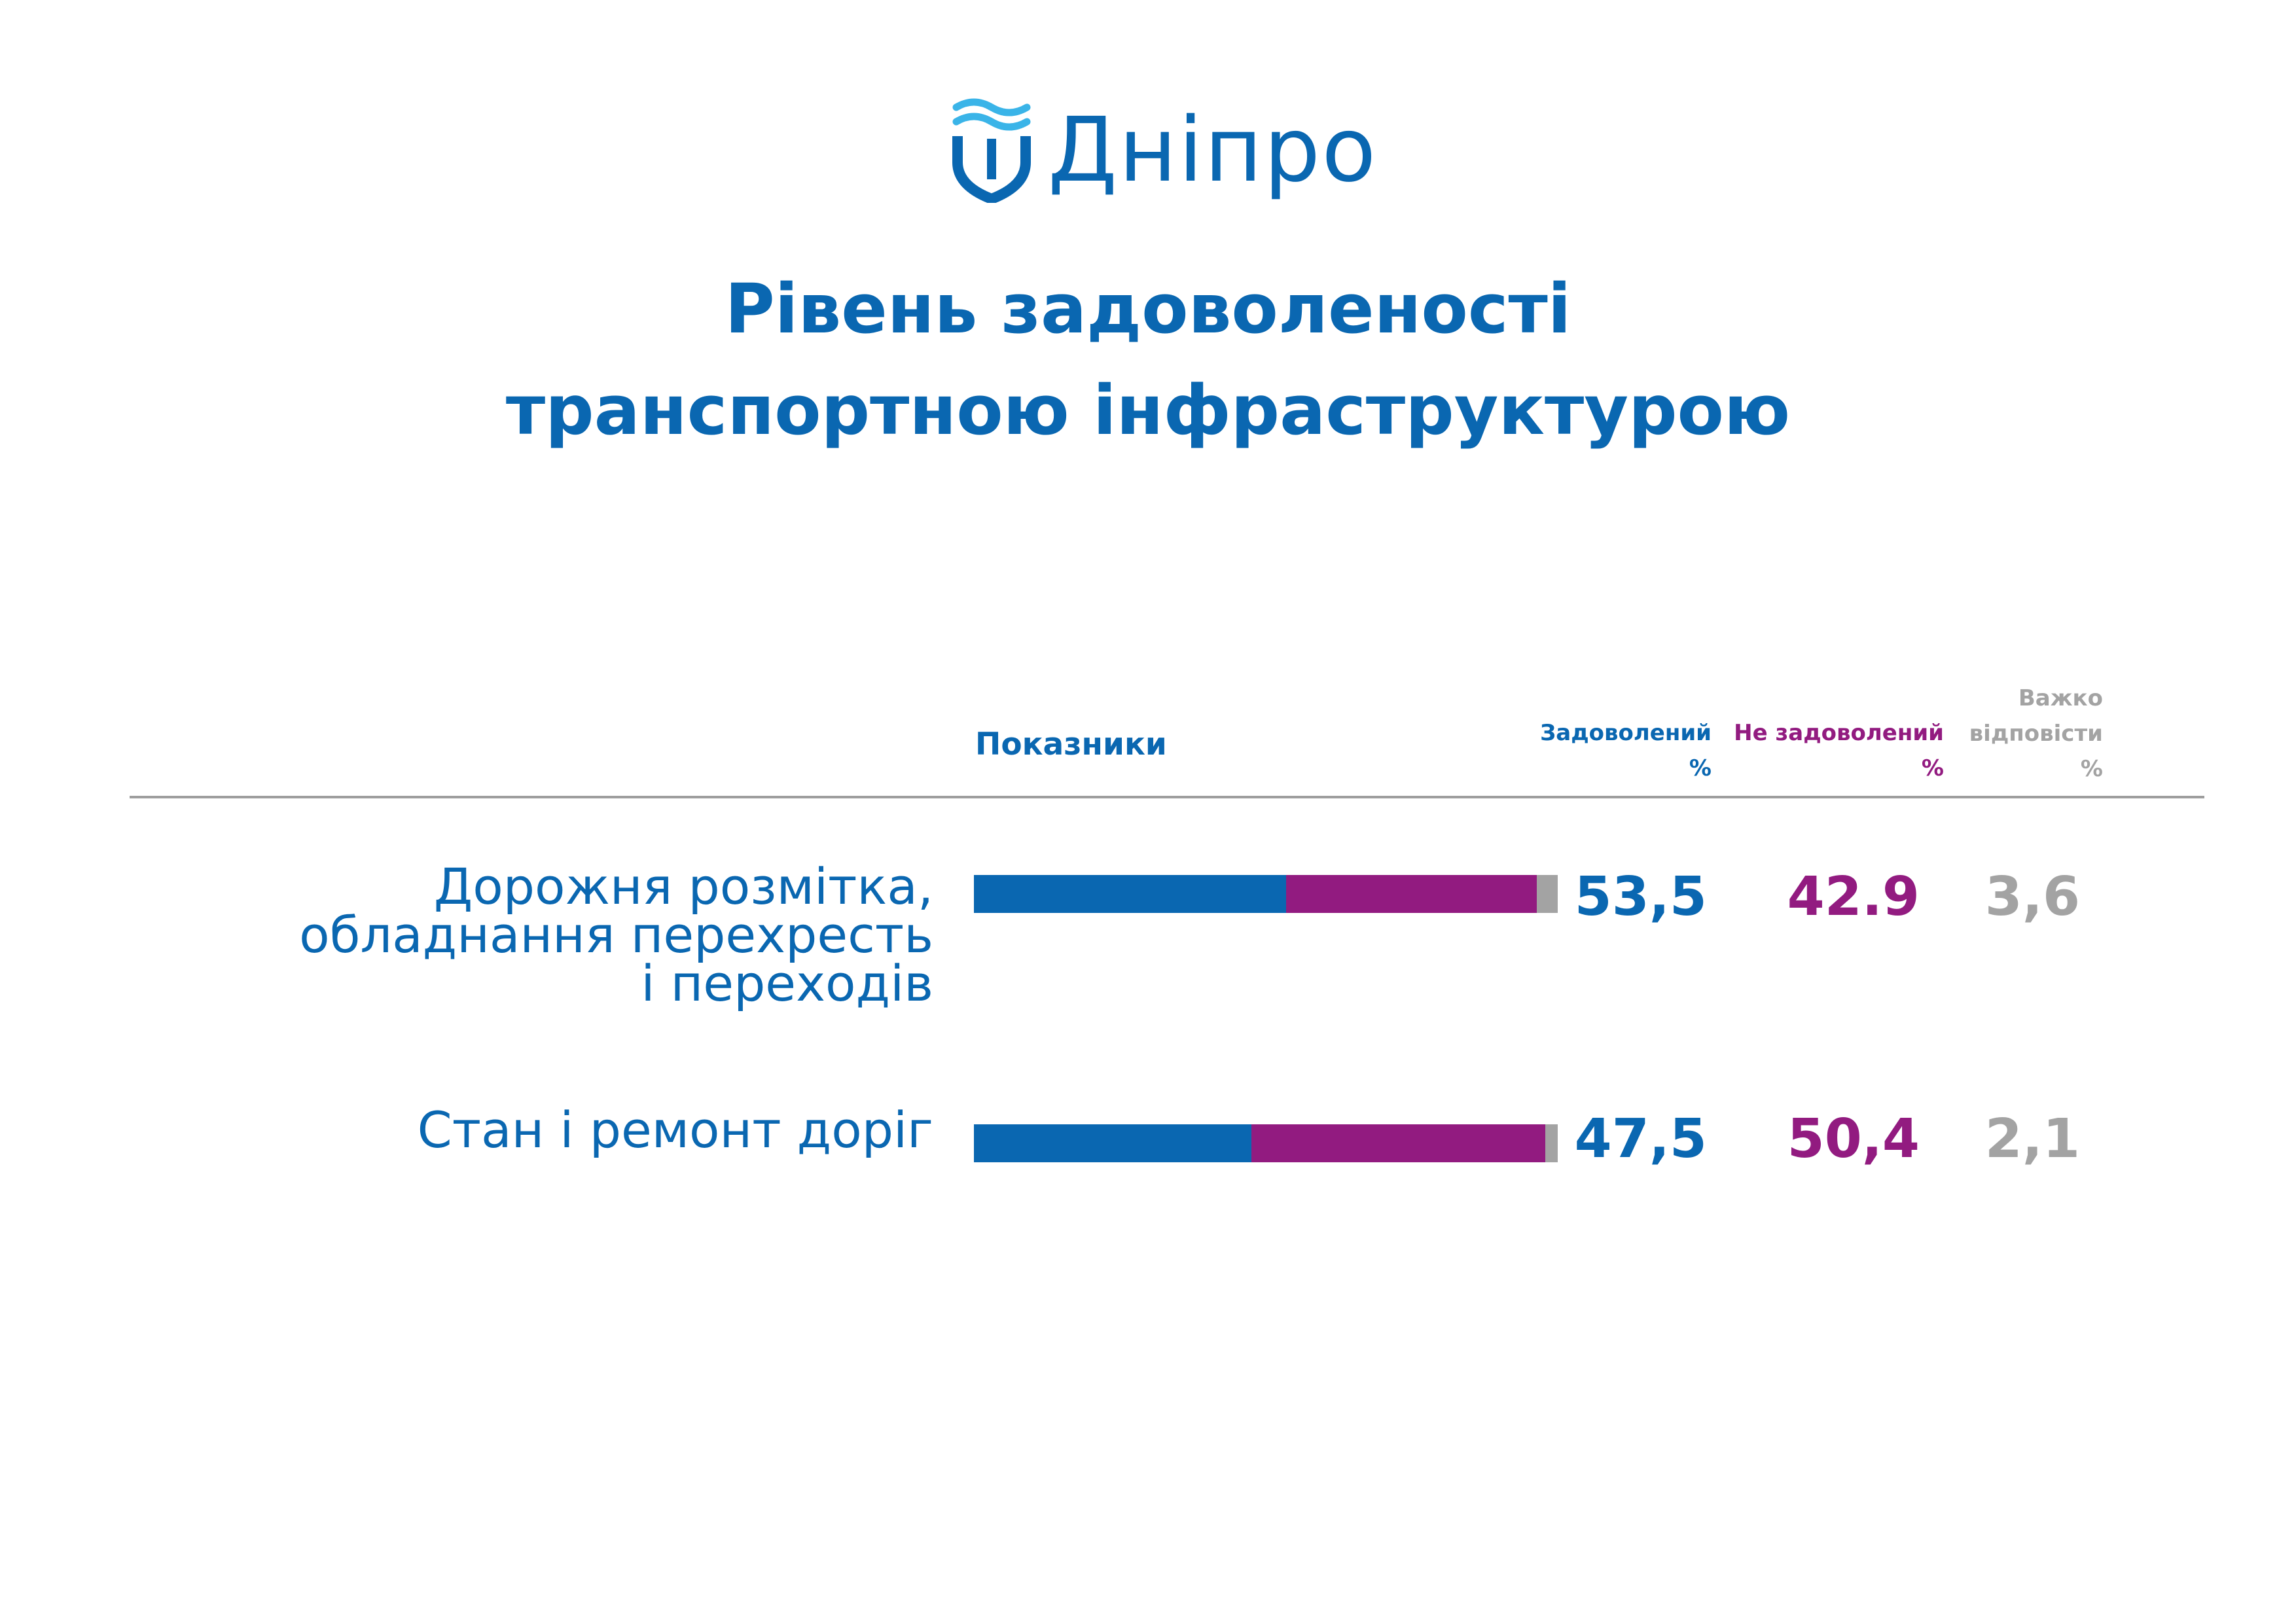  I want to click on value-label-not-satisfied: 42.9, so click(1853, 897).